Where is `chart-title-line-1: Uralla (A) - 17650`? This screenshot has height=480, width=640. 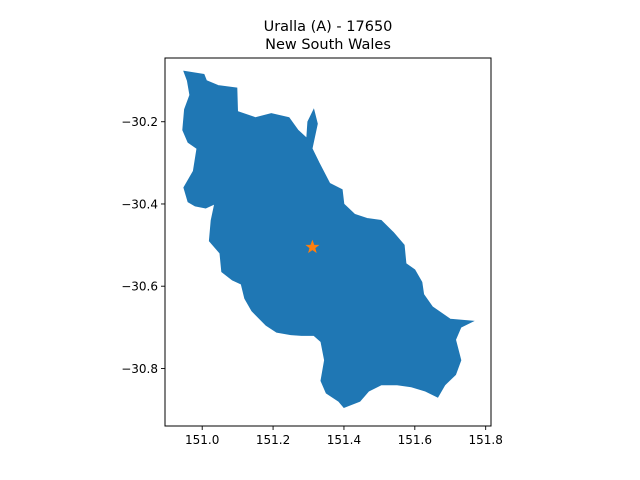 chart-title-line-1: Uralla (A) - 17650 is located at coordinates (328, 27).